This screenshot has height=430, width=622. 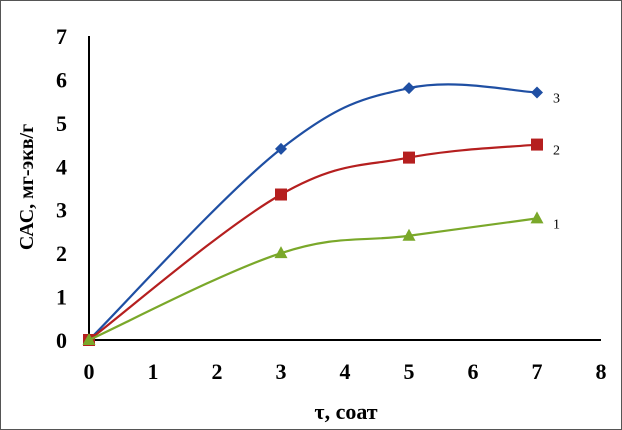 What do you see at coordinates (556, 98) in the screenshot?
I see `series-3-label: 3` at bounding box center [556, 98].